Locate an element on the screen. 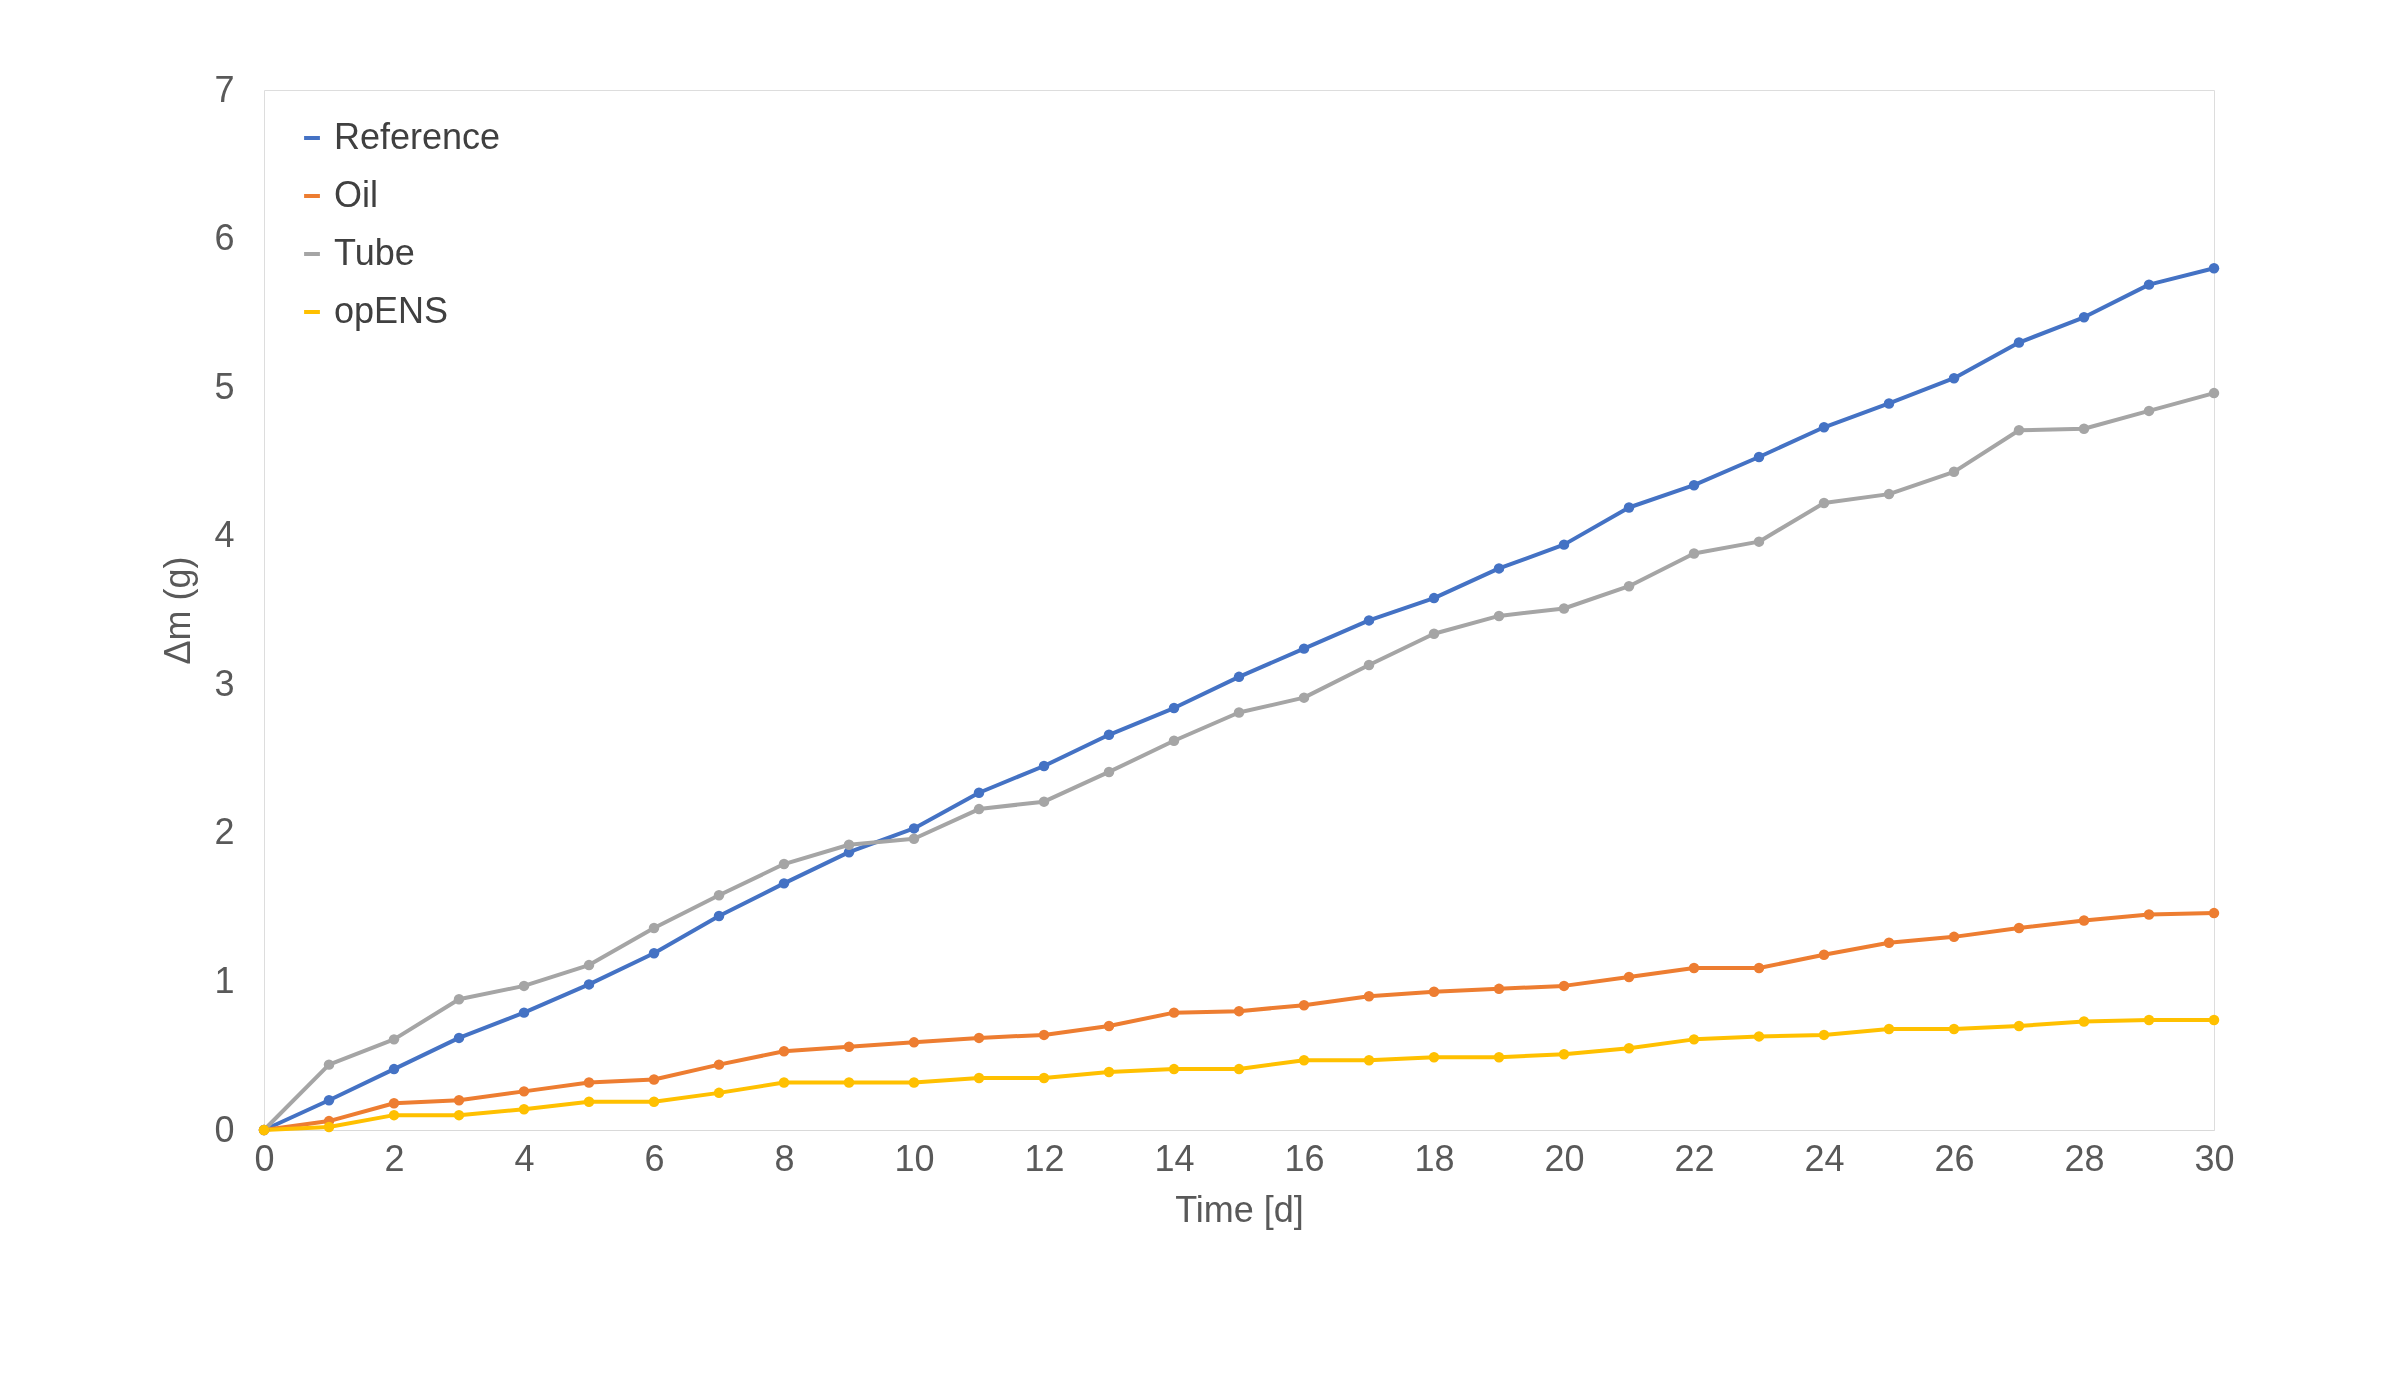 The height and width of the screenshot is (1392, 2397). y-tick-label: 4 is located at coordinates (224, 535).